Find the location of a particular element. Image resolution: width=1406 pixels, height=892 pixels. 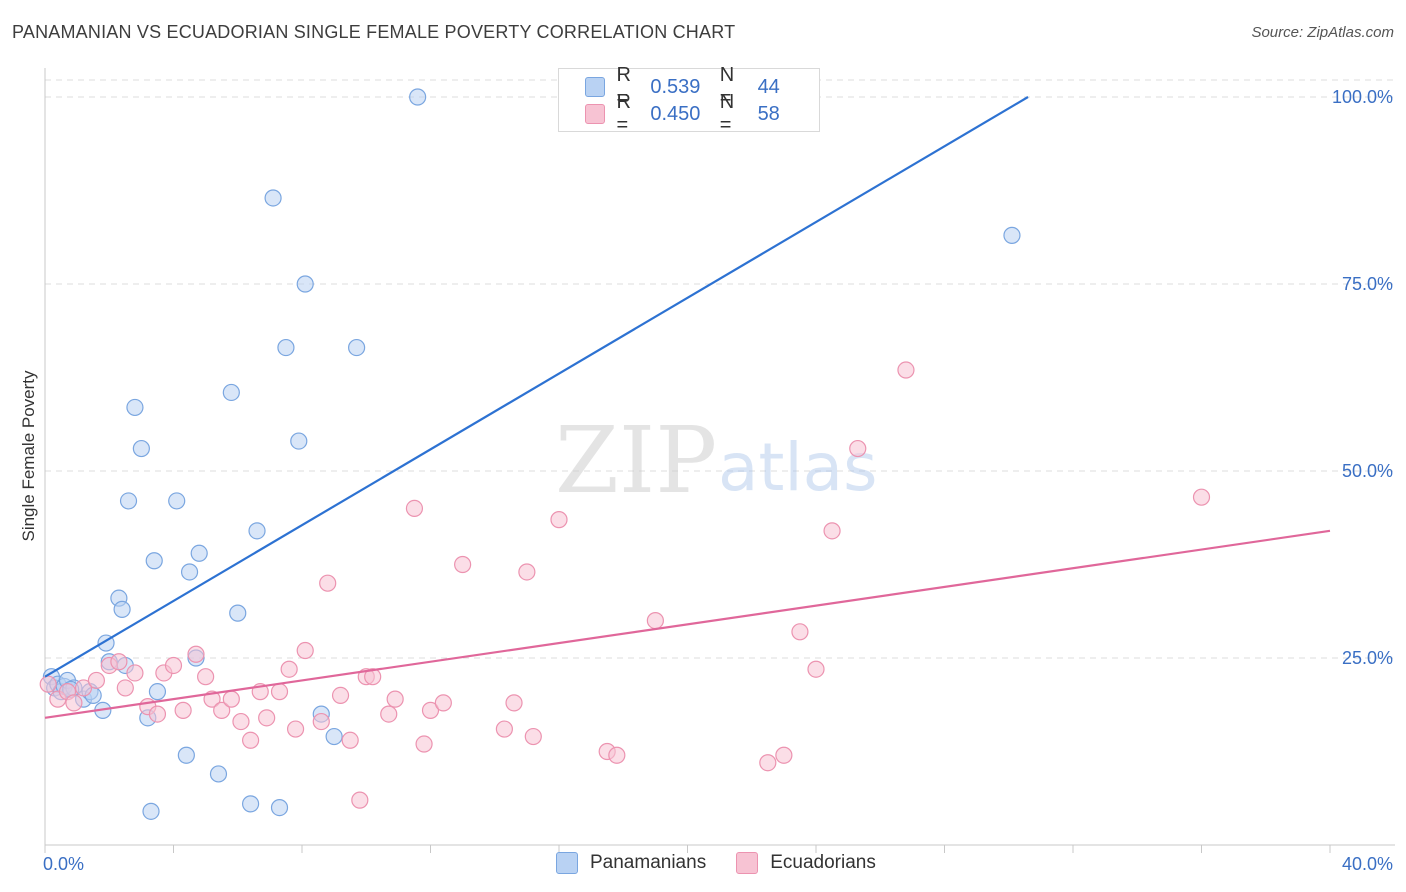

legend-r-value: 0.450 is located at coordinates (675, 113).